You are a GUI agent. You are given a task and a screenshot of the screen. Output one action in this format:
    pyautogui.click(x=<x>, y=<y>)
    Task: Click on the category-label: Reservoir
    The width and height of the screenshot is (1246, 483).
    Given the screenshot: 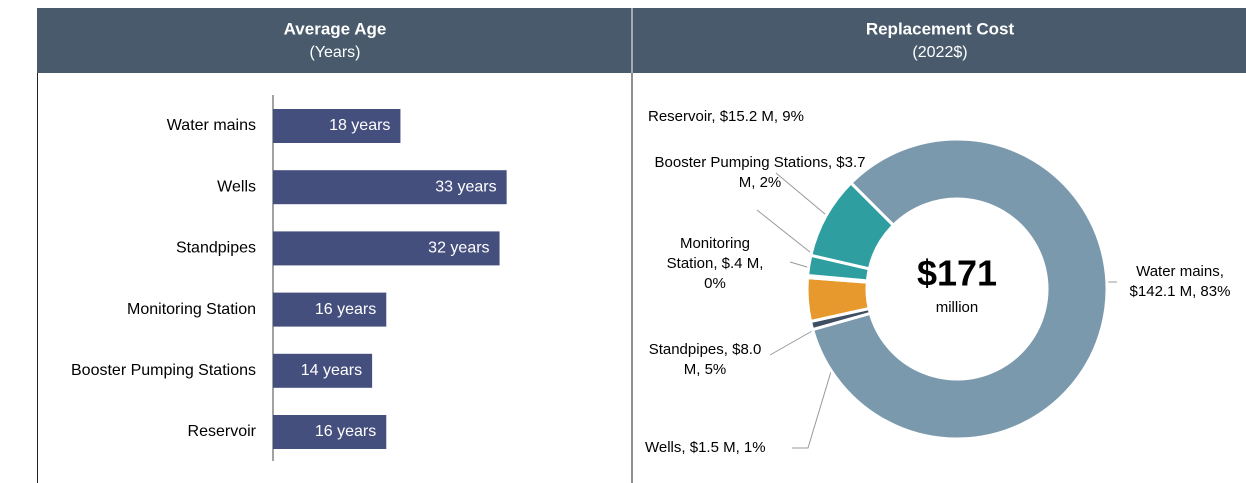 What is the action you would take?
    pyautogui.click(x=222, y=431)
    